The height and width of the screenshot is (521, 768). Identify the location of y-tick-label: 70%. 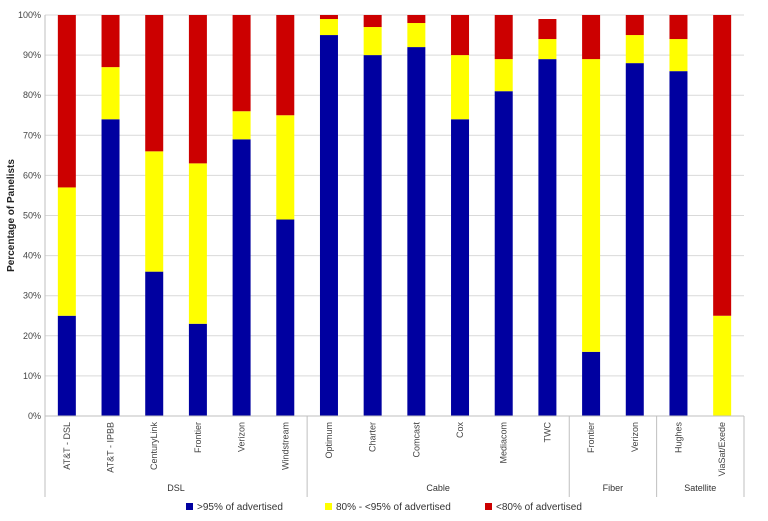
(32, 135).